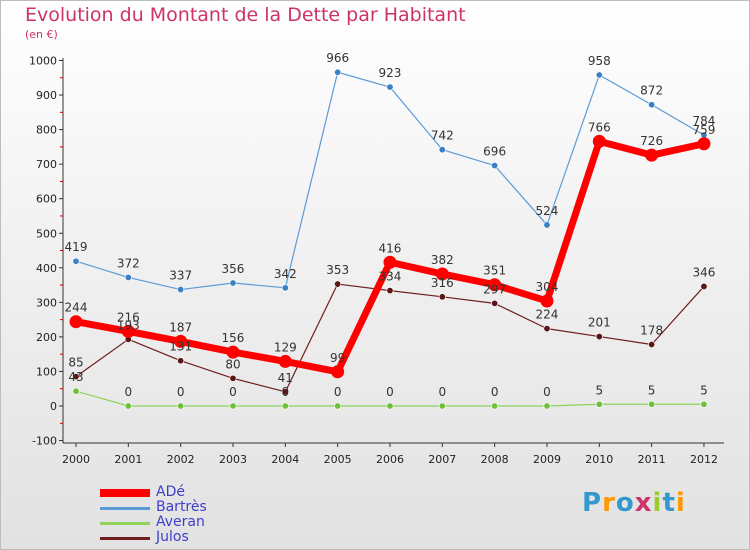 The height and width of the screenshot is (550, 750). What do you see at coordinates (46, 268) in the screenshot?
I see `y-tick-label: 400` at bounding box center [46, 268].